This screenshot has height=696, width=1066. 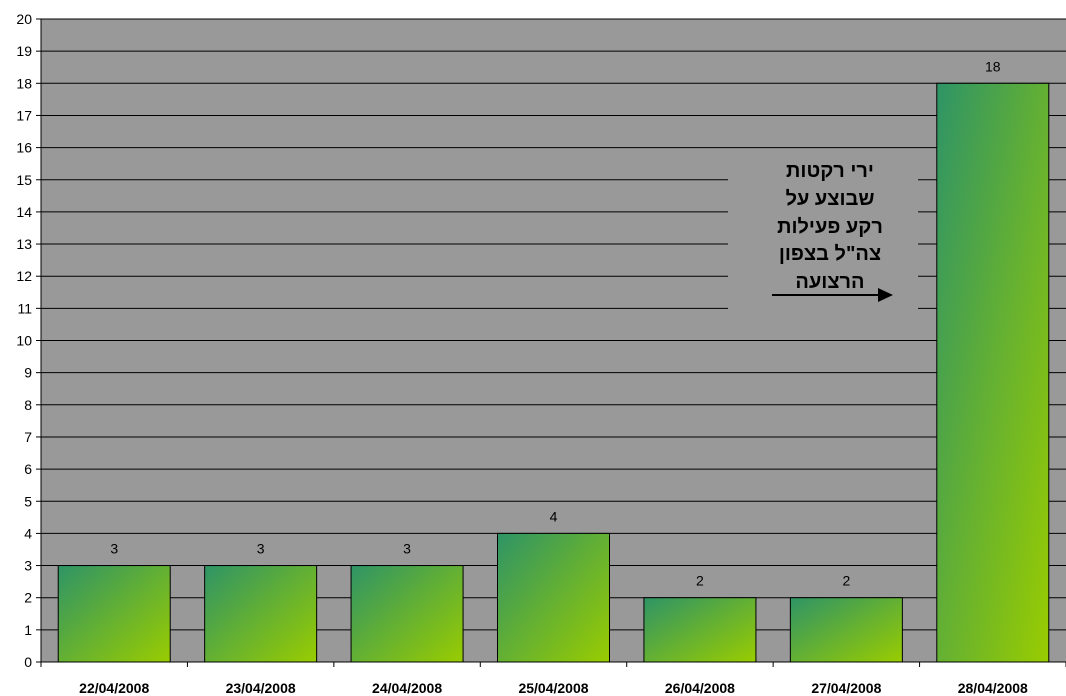 I want to click on bar-data-label: 18, so click(x=993, y=66).